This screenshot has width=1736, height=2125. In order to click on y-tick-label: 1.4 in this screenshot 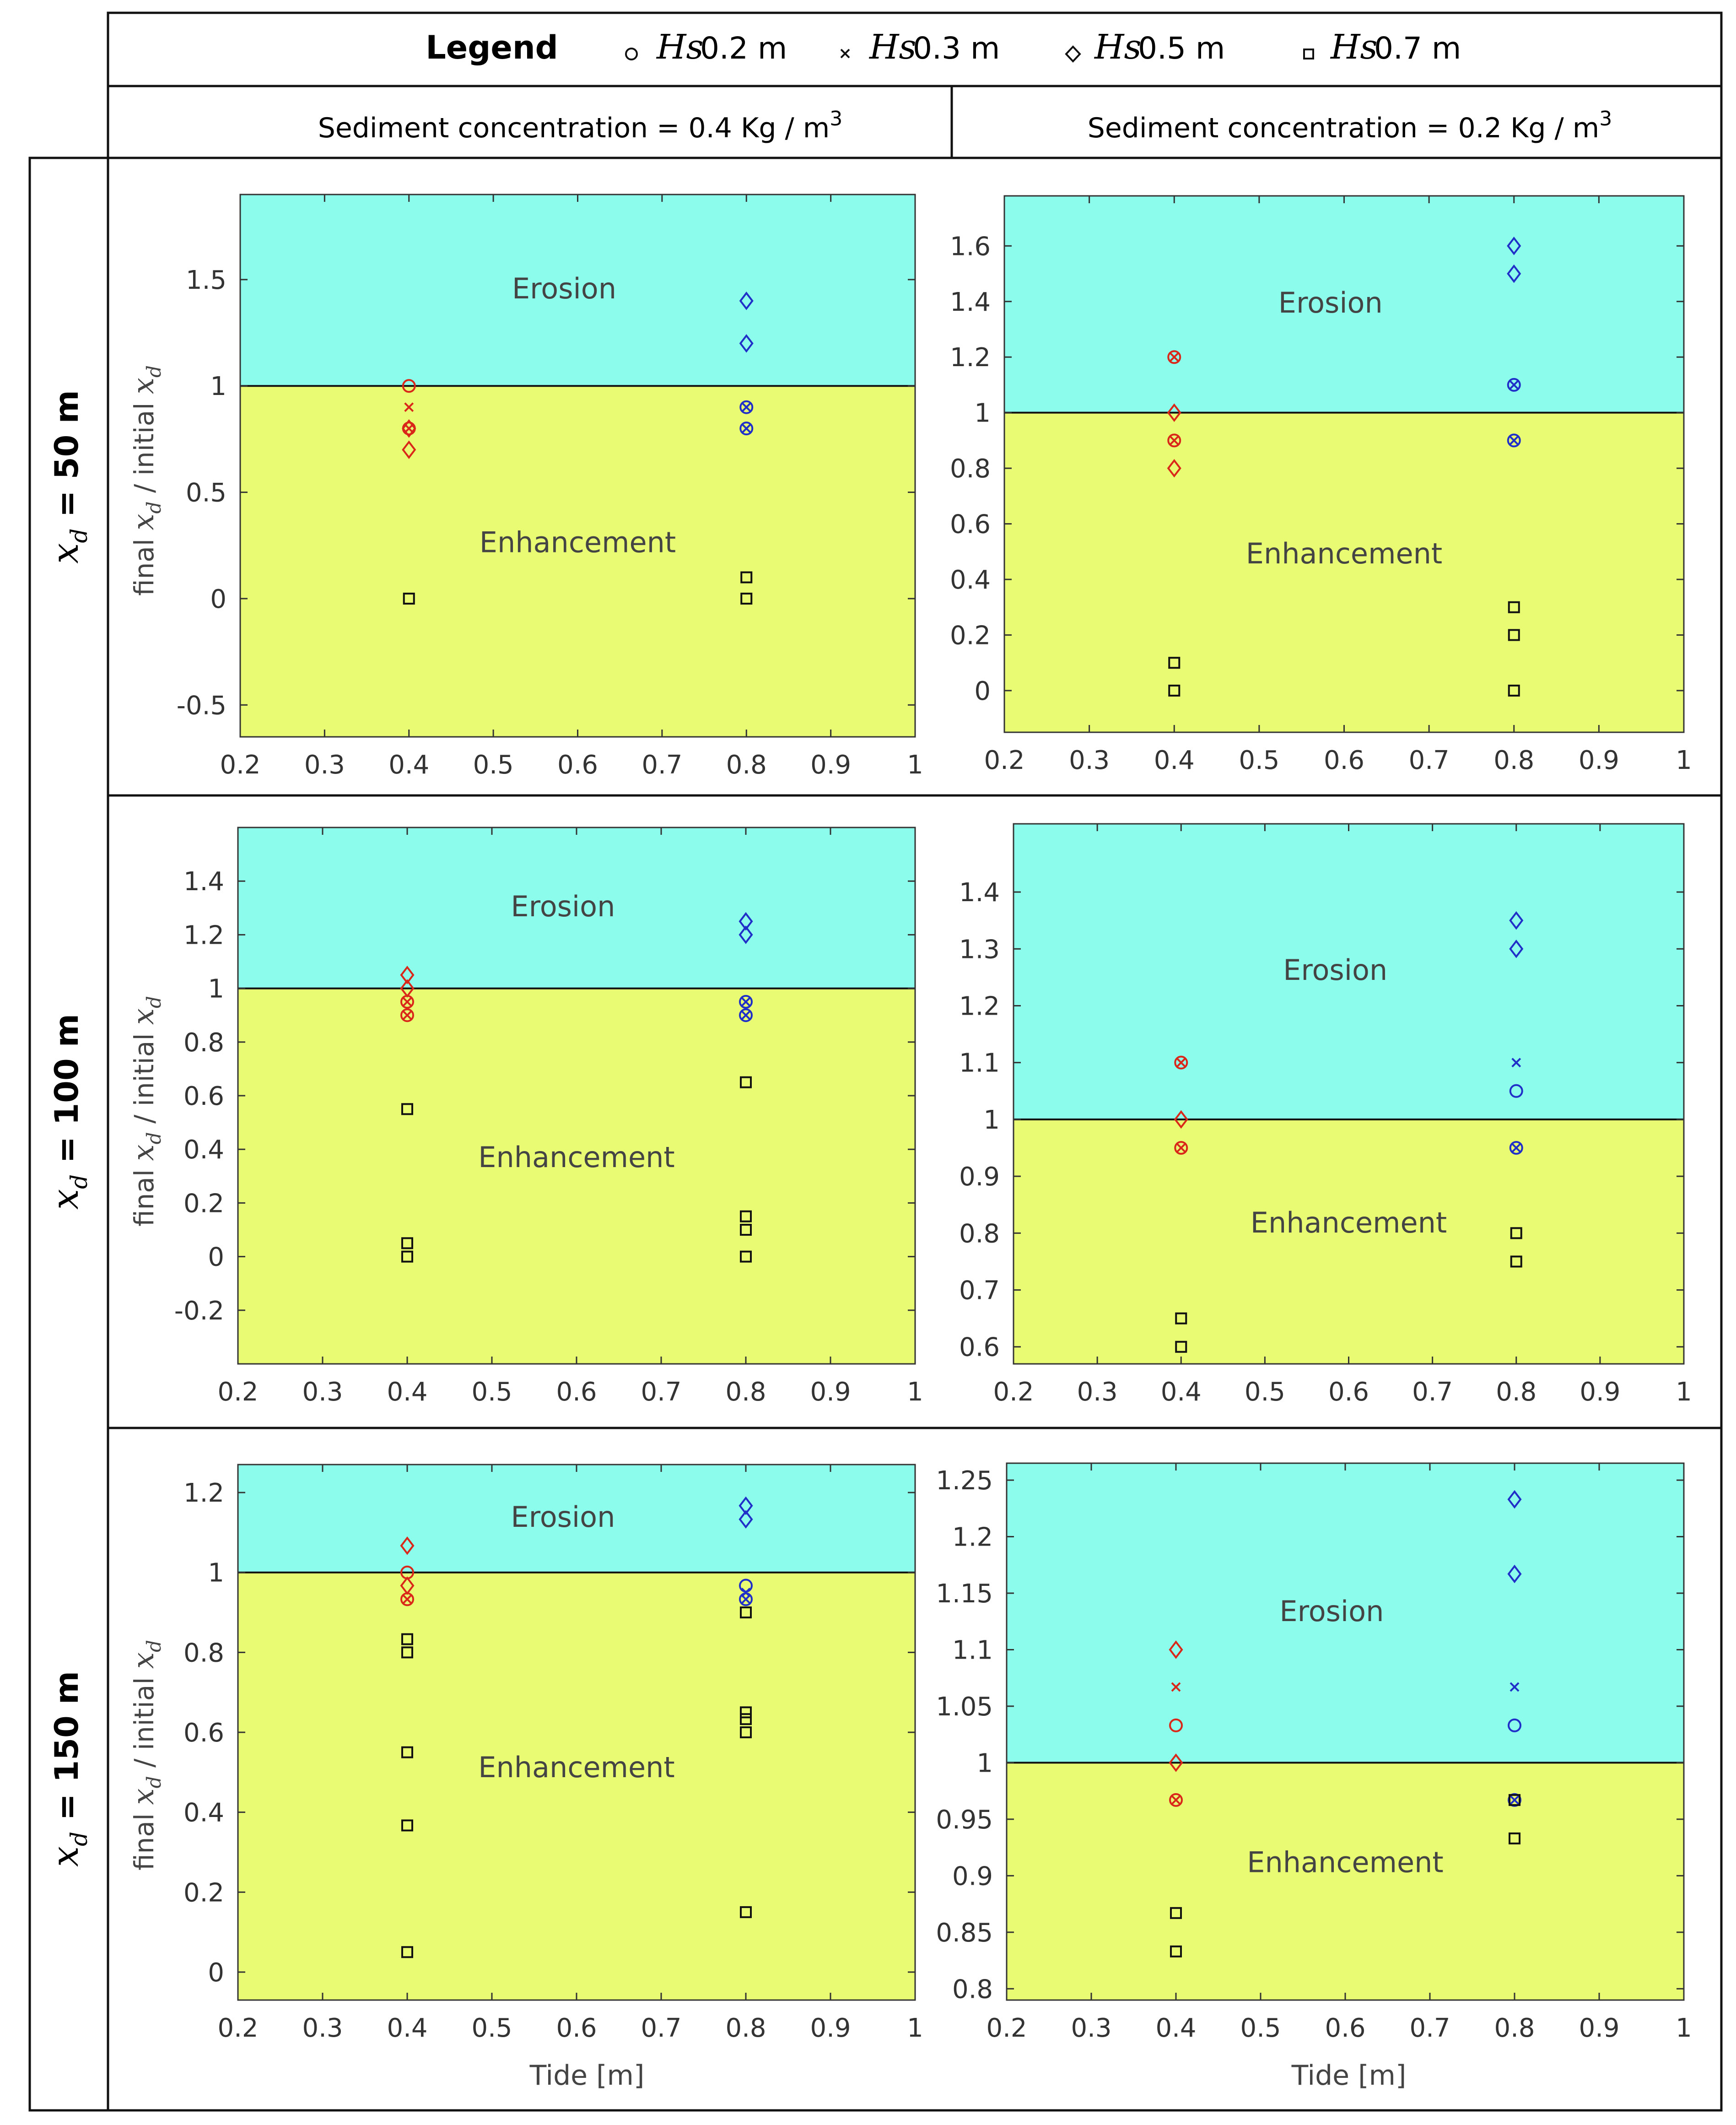, I will do `click(980, 893)`.